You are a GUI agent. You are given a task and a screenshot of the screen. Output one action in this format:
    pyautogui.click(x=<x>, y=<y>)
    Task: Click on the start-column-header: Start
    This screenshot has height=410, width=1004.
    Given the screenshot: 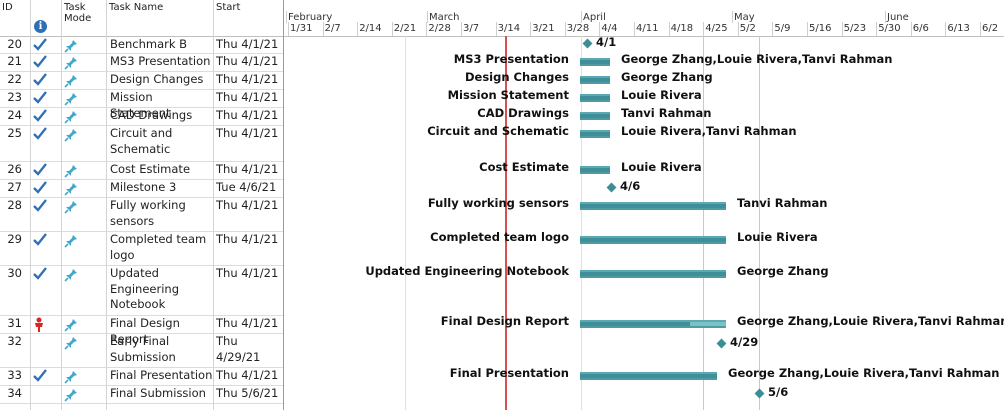 What is the action you would take?
    pyautogui.click(x=228, y=7)
    